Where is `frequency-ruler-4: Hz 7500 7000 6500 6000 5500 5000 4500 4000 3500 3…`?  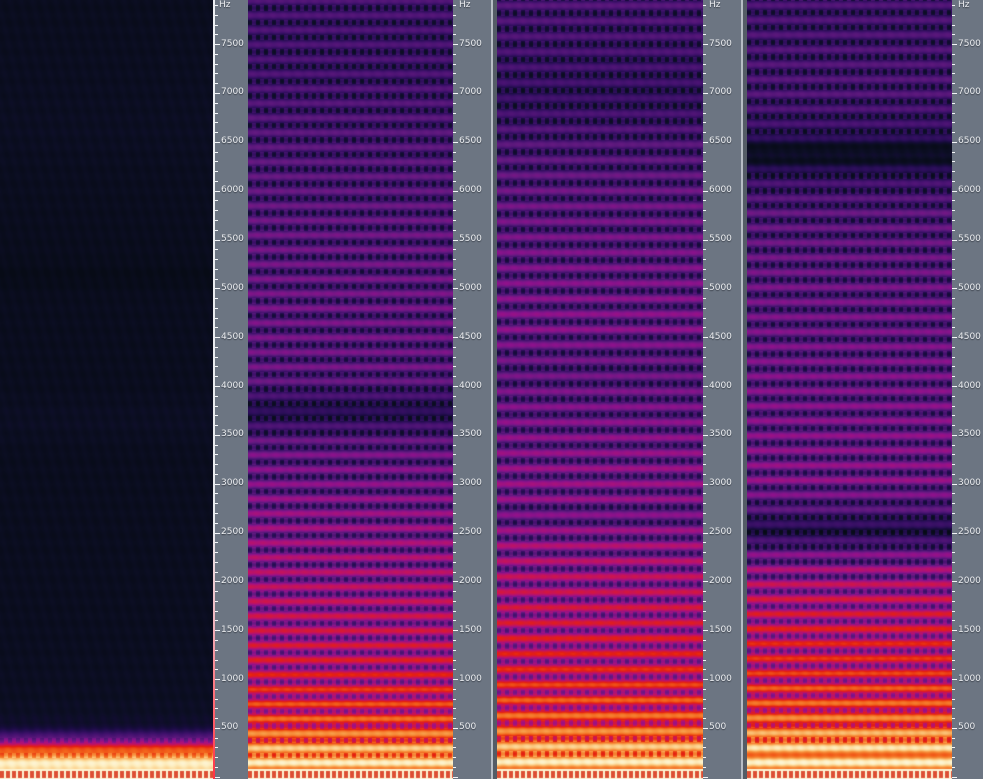
frequency-ruler-4: Hz 7500 7000 6500 6000 5500 5000 4500 4000 3500 3… is located at coordinates (967, 389).